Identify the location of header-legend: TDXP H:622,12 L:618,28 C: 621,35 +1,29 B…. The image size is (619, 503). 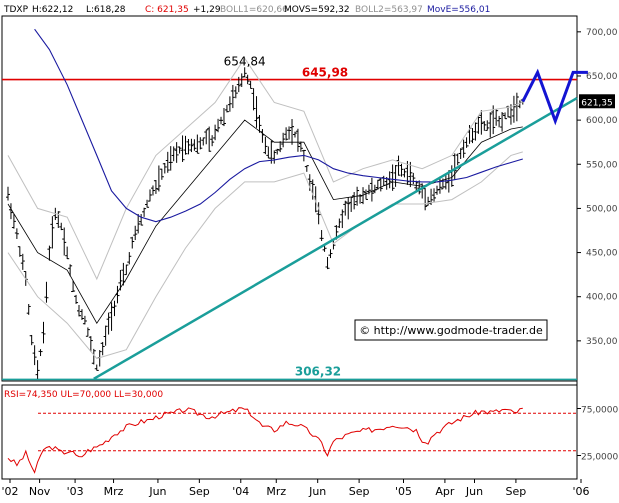
(246, 10).